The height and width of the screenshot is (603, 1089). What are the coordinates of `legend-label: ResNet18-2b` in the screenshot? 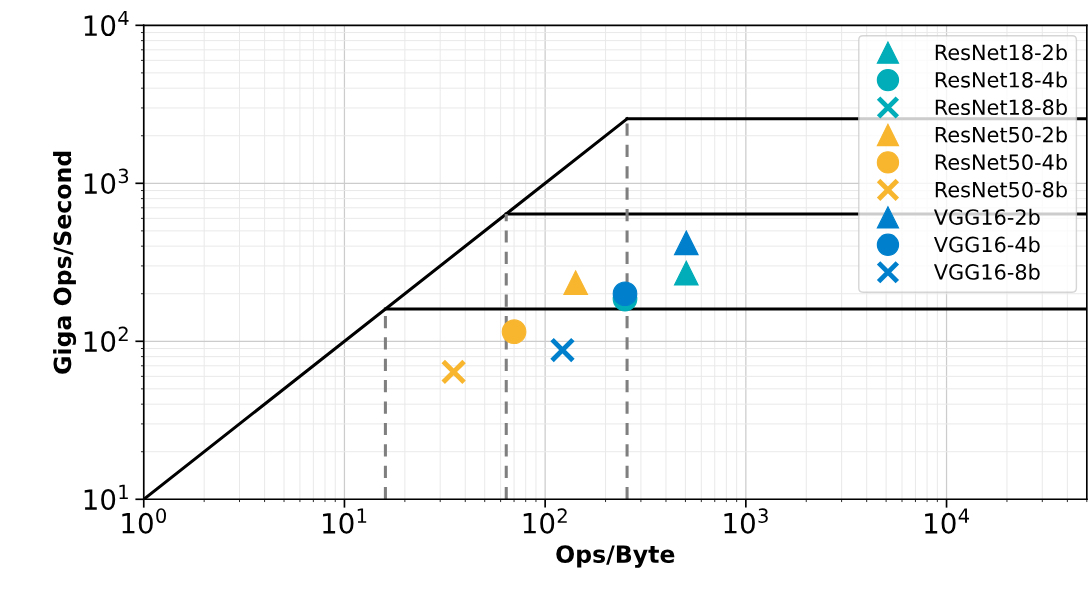 It's located at (1001, 52).